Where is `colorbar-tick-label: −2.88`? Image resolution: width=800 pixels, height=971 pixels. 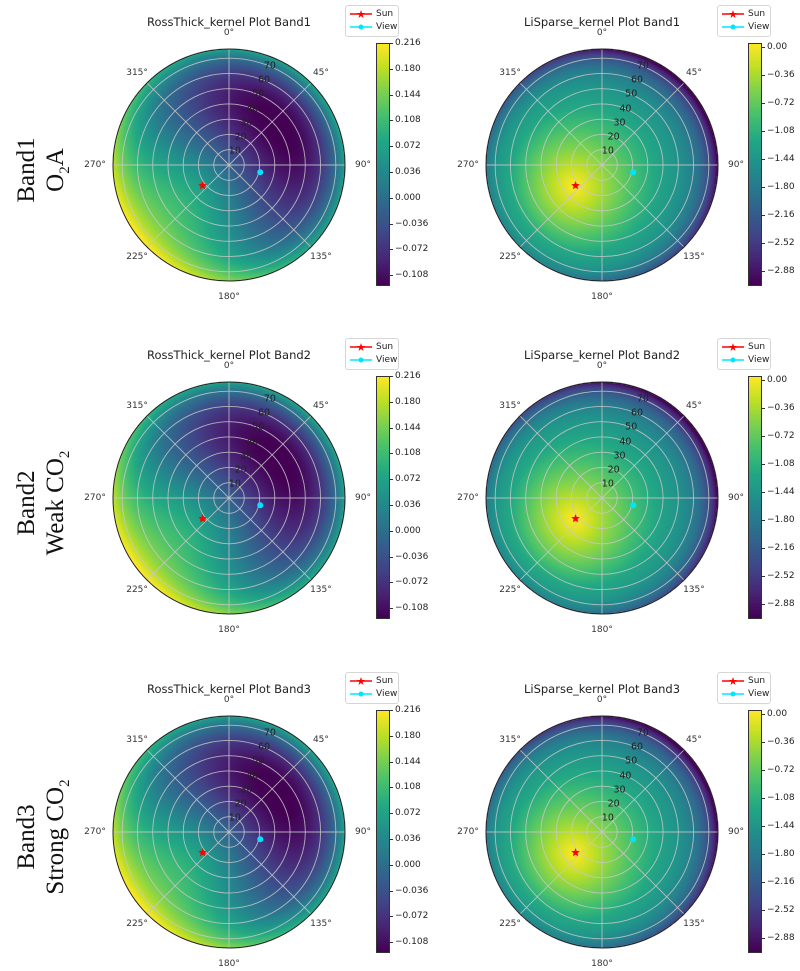
colorbar-tick-label: −2.88 is located at coordinates (781, 604).